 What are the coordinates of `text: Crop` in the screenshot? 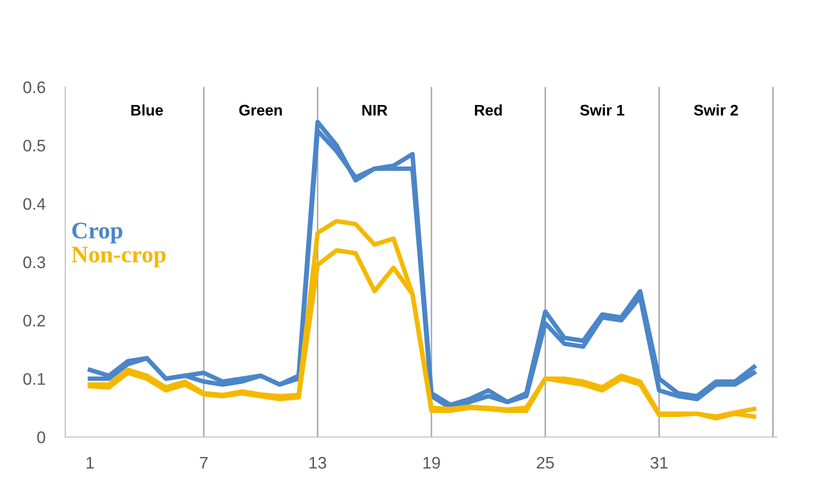 It's located at (97, 233).